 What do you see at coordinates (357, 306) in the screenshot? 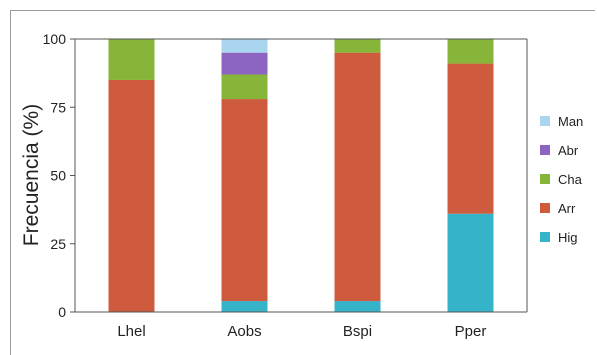
I see `bar-bspi-hig` at bounding box center [357, 306].